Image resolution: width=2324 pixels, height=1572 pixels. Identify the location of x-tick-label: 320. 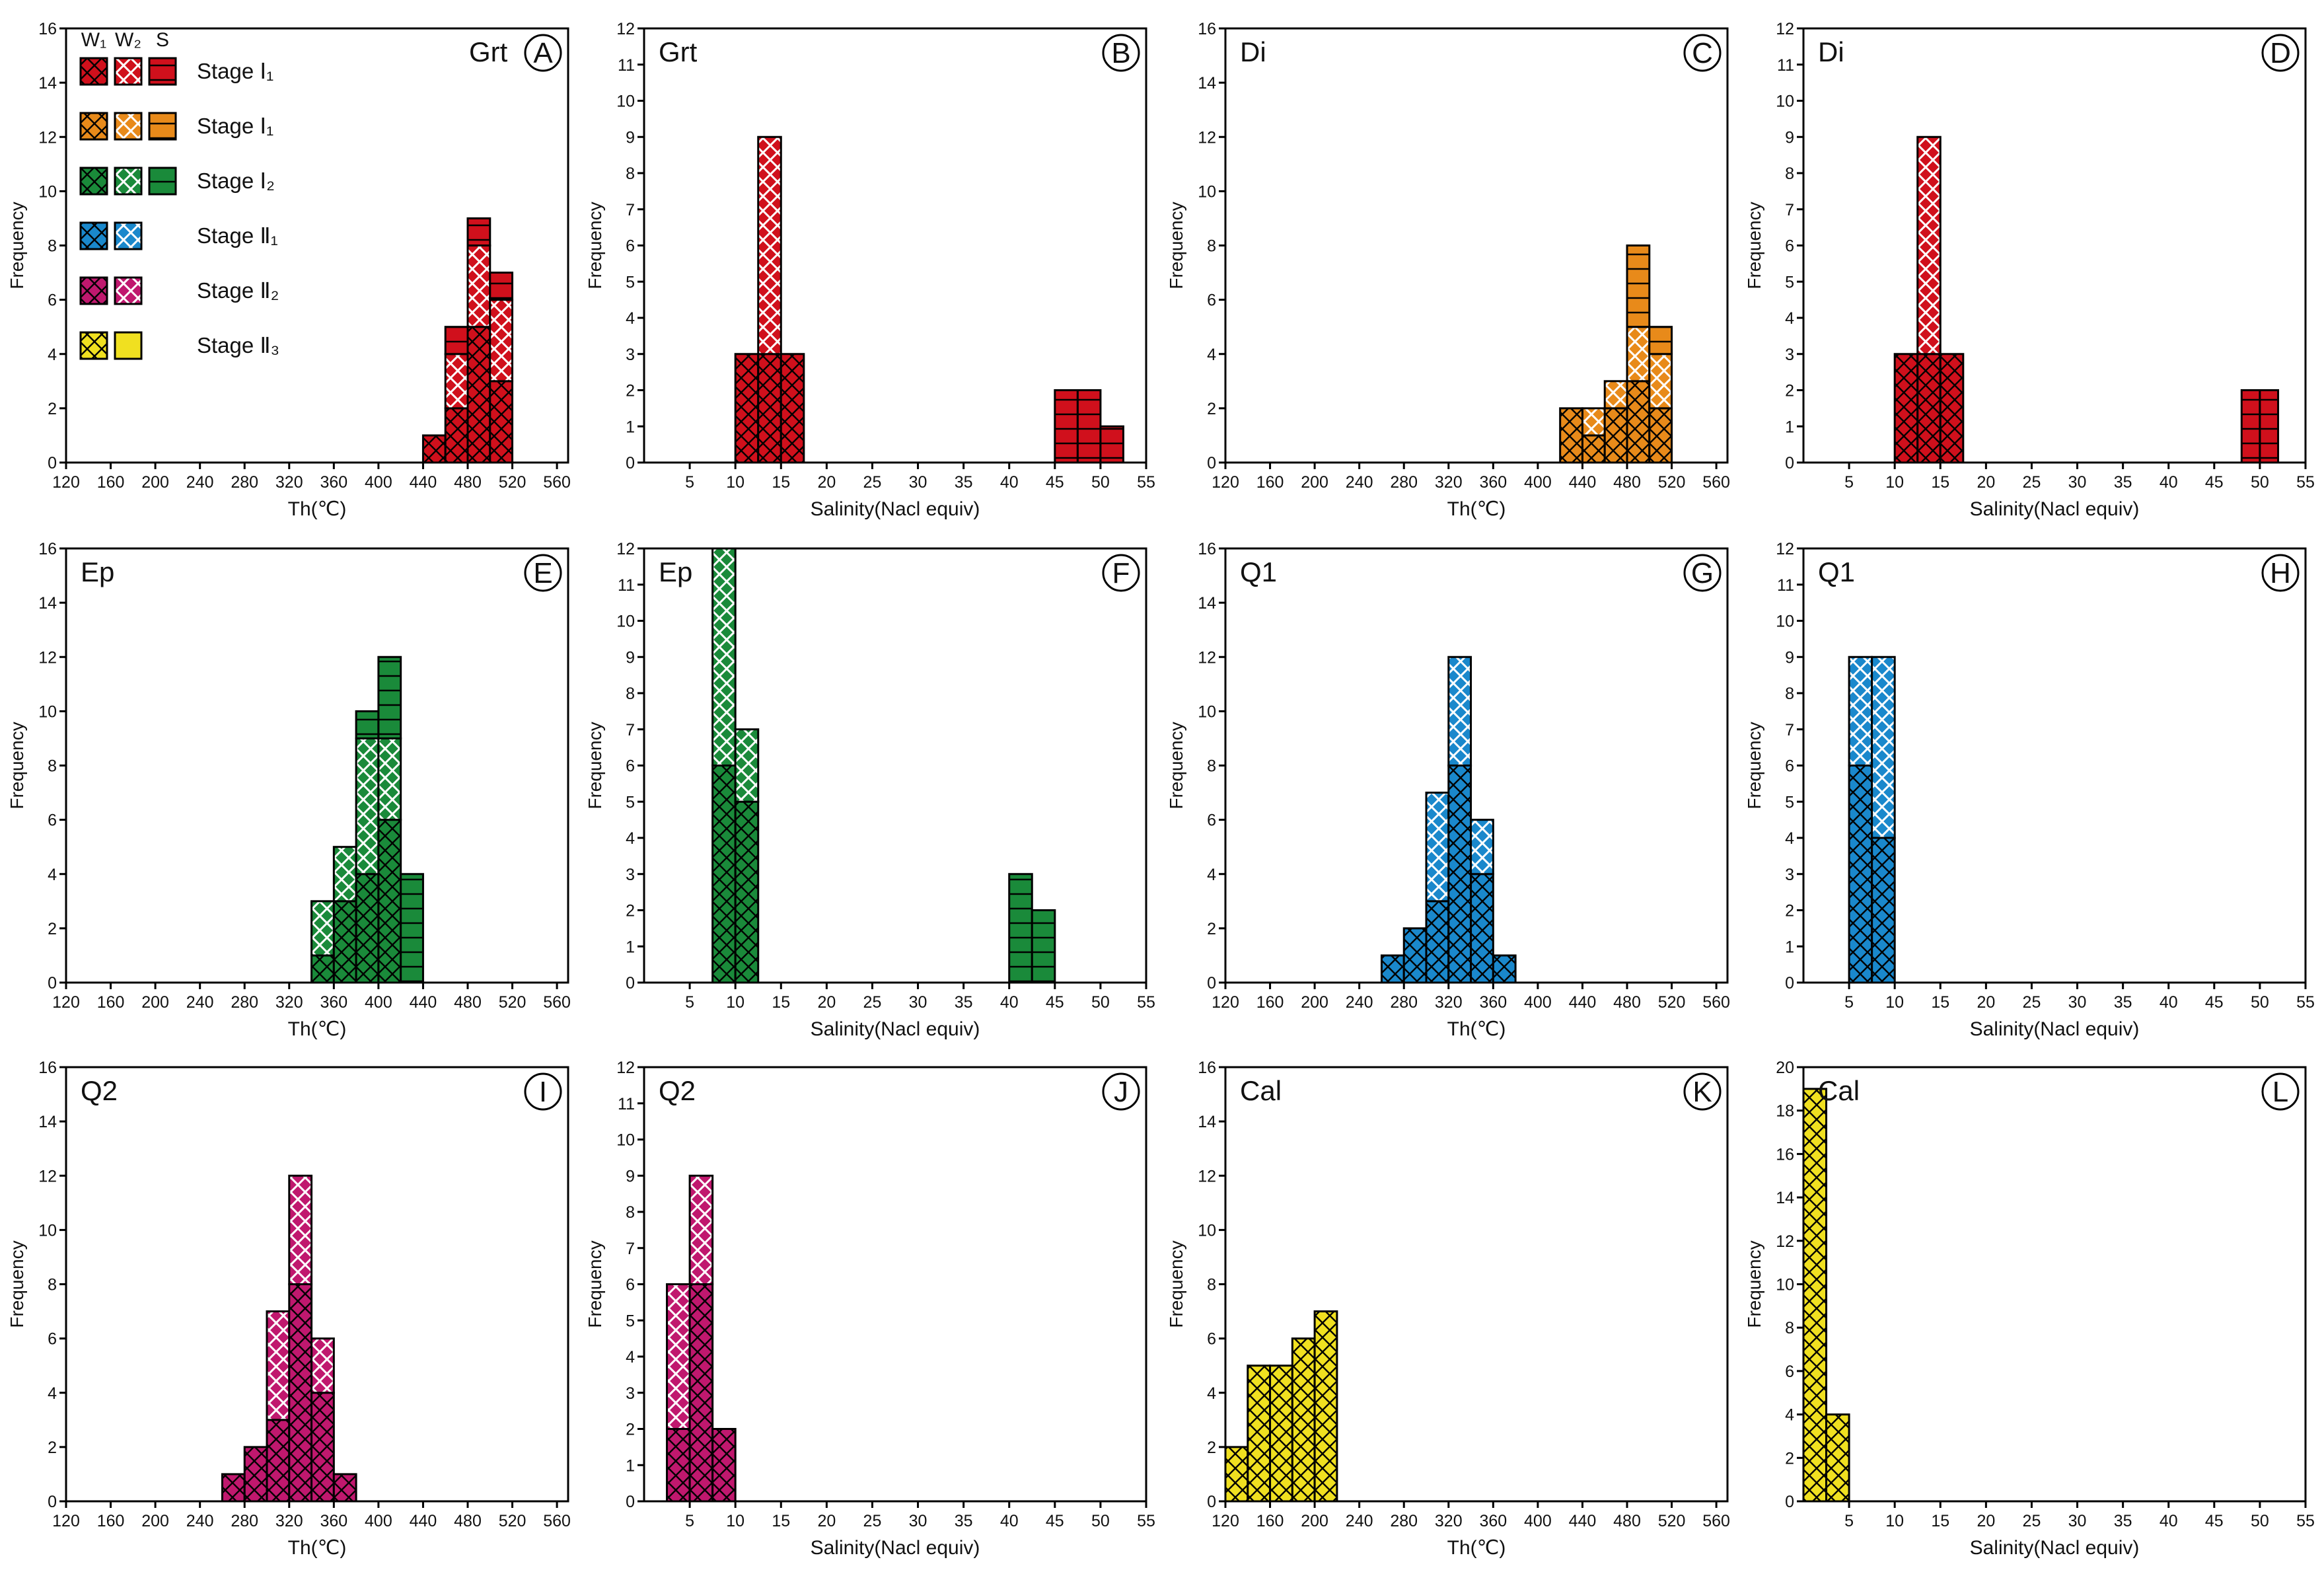
(1449, 482).